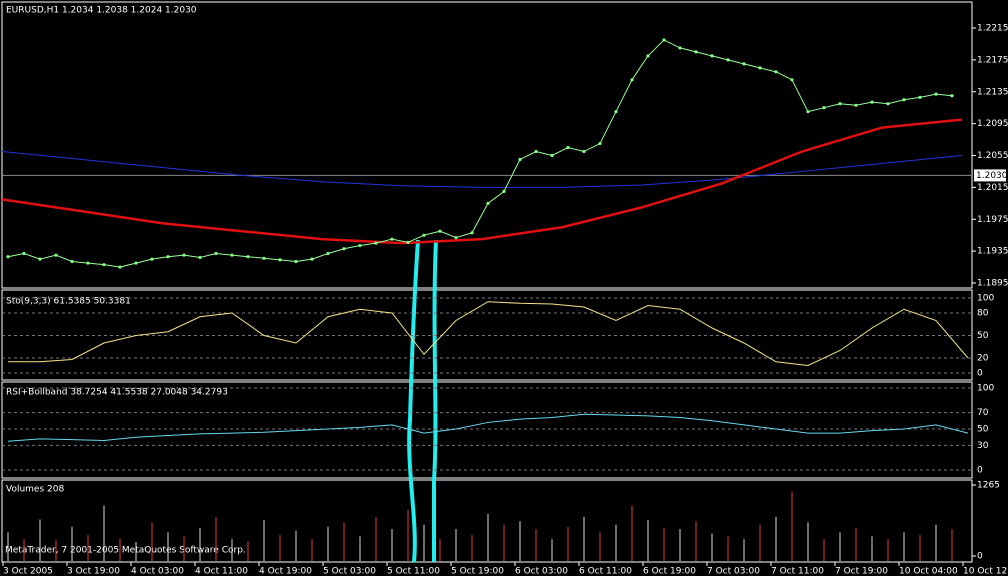 This screenshot has width=1008, height=576. I want to click on price-tick-label: 1.2015, so click(992, 188).